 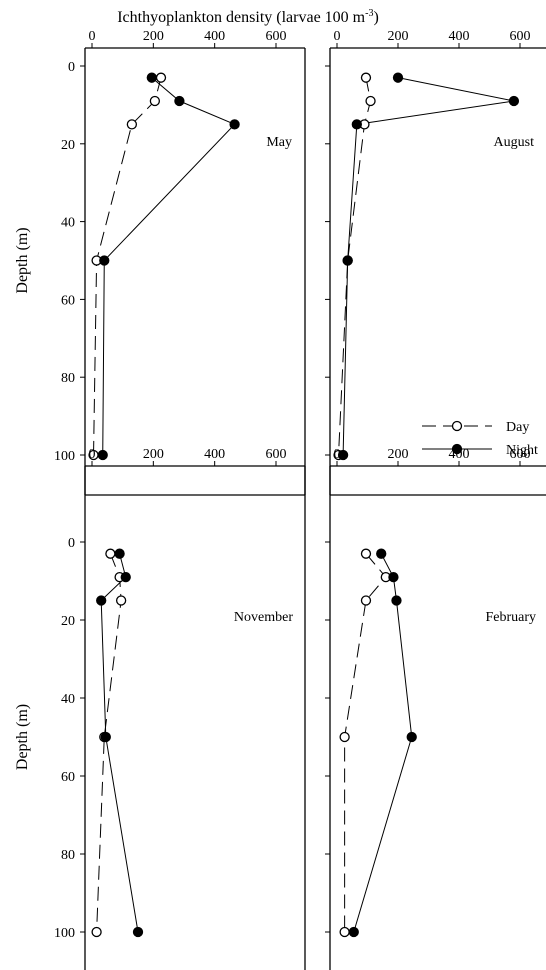 What do you see at coordinates (514, 142) in the screenshot?
I see `panel-title: August` at bounding box center [514, 142].